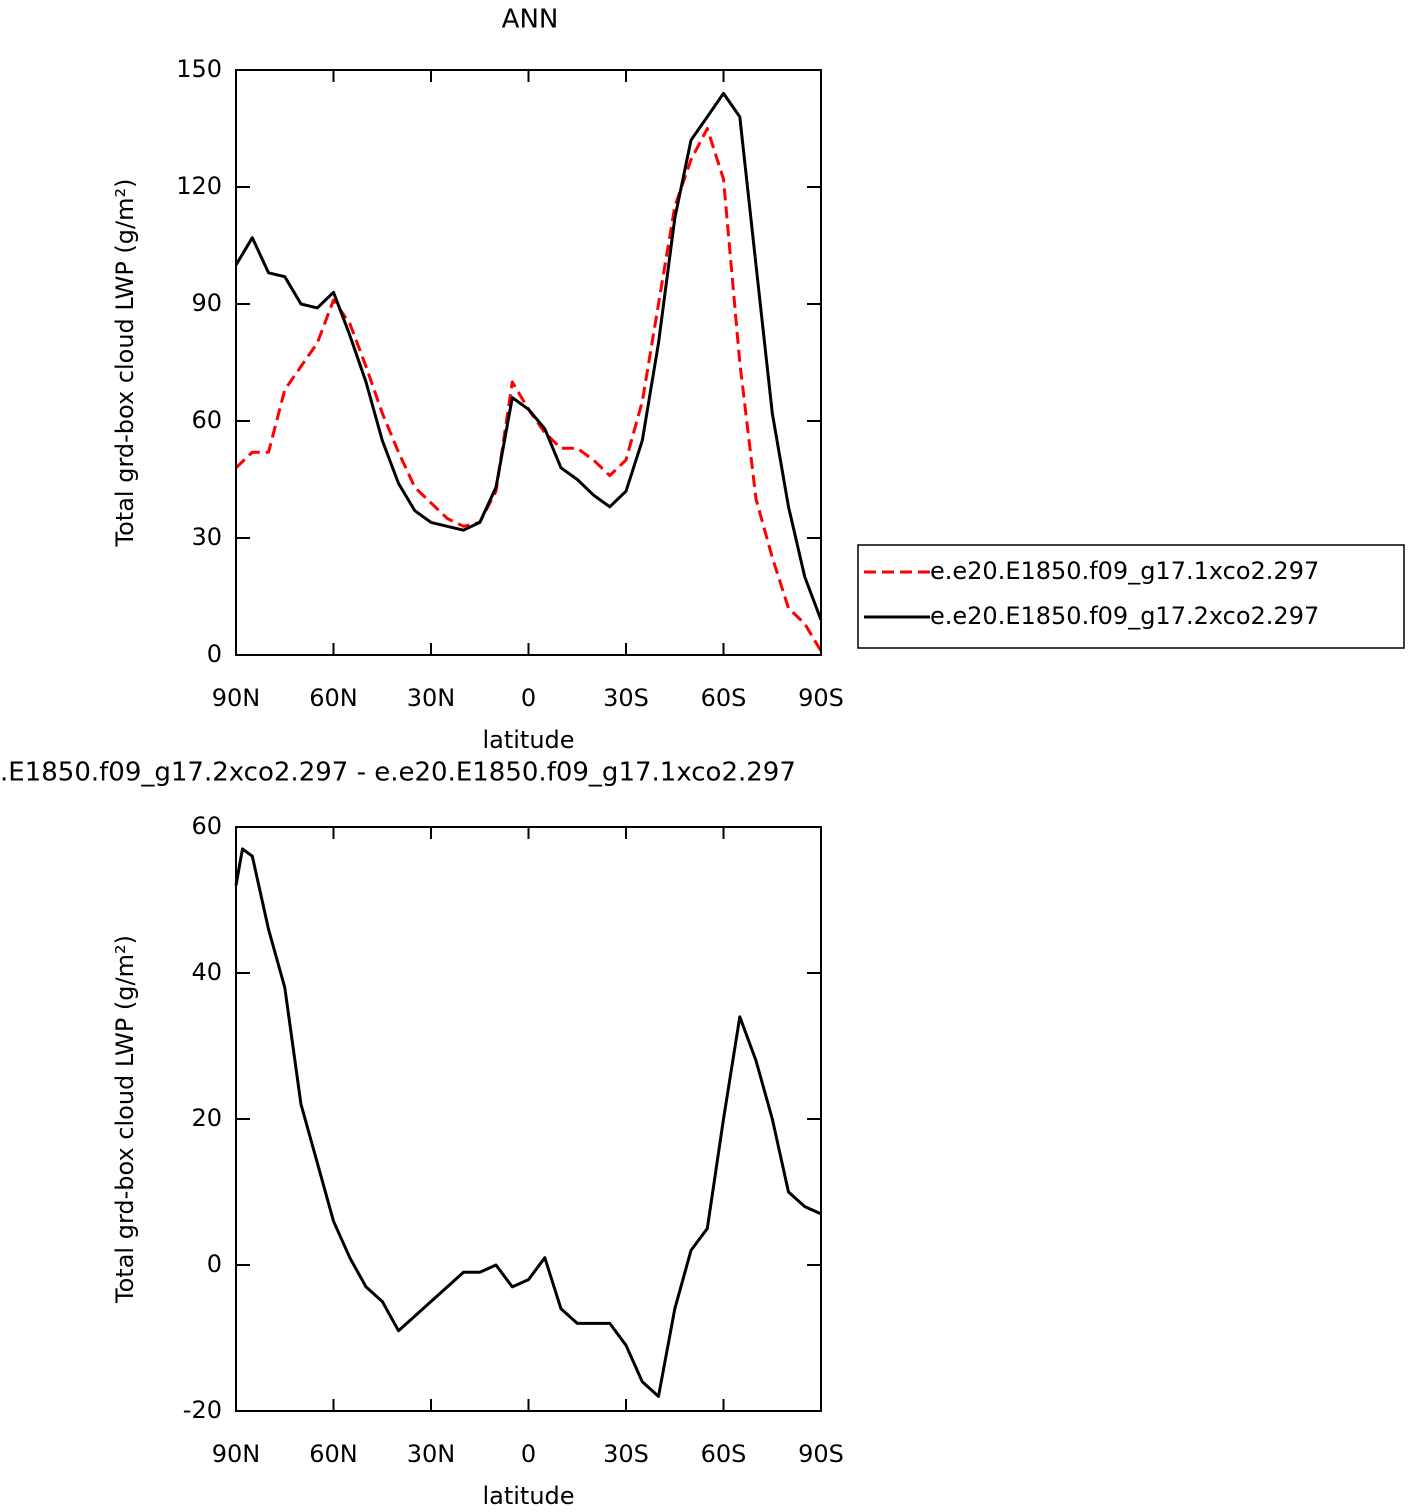 The image size is (1410, 1512). What do you see at coordinates (530, 20) in the screenshot?
I see `chart-title: ANN` at bounding box center [530, 20].